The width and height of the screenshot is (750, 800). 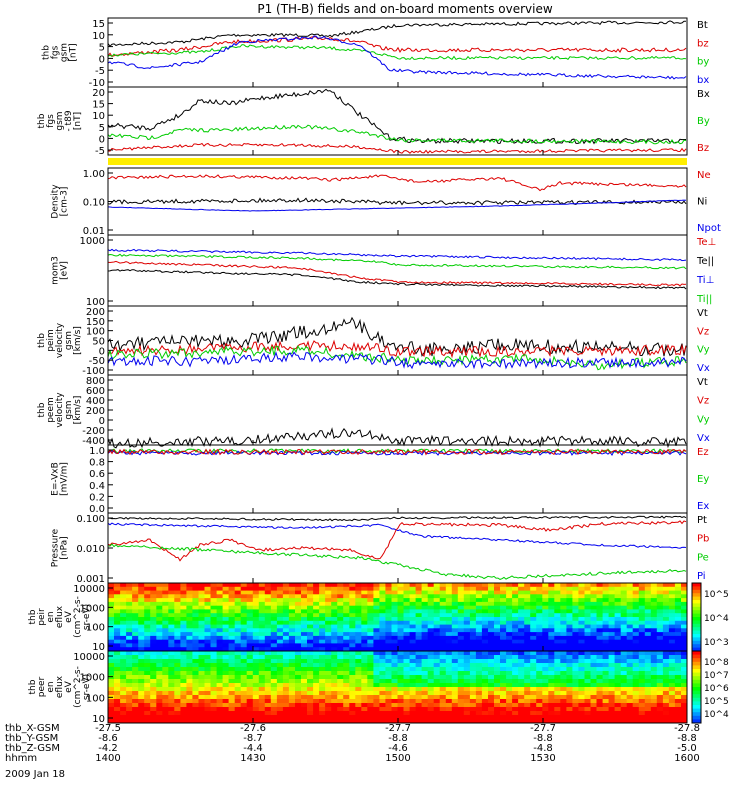 I want to click on x-axis-value: -27.8, so click(x=687, y=728).